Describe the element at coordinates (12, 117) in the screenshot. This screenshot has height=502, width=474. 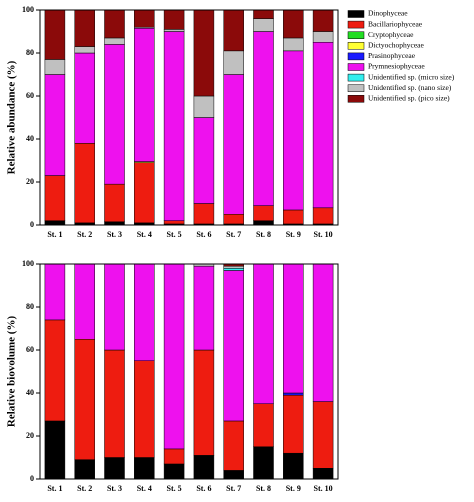
I see `y-axis-label: Relative abundance (%)` at that location.